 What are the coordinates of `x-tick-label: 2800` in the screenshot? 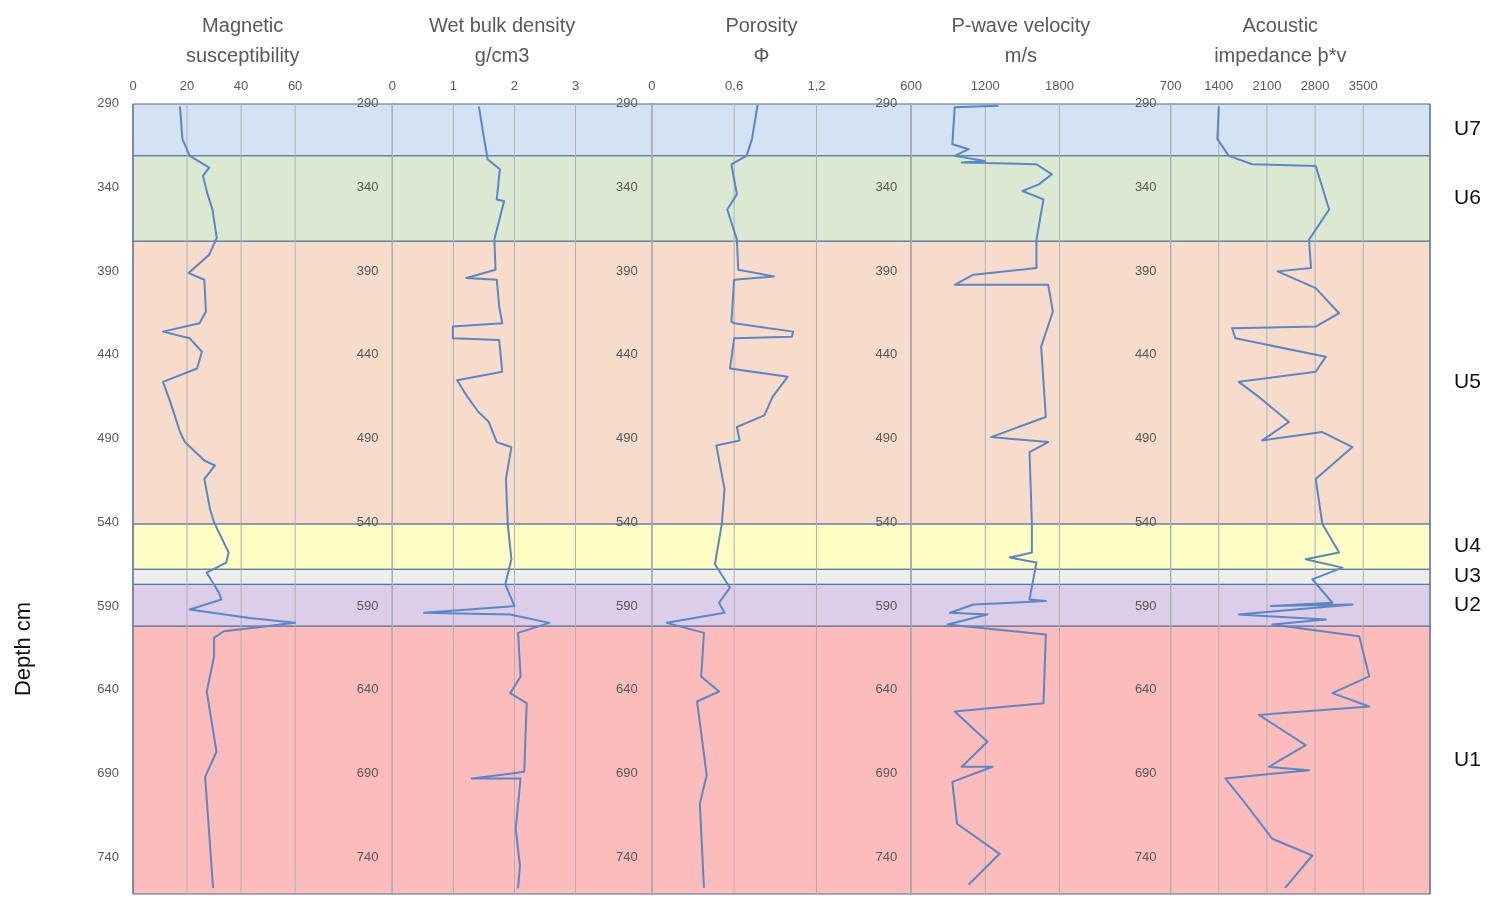 It's located at (1315, 85).